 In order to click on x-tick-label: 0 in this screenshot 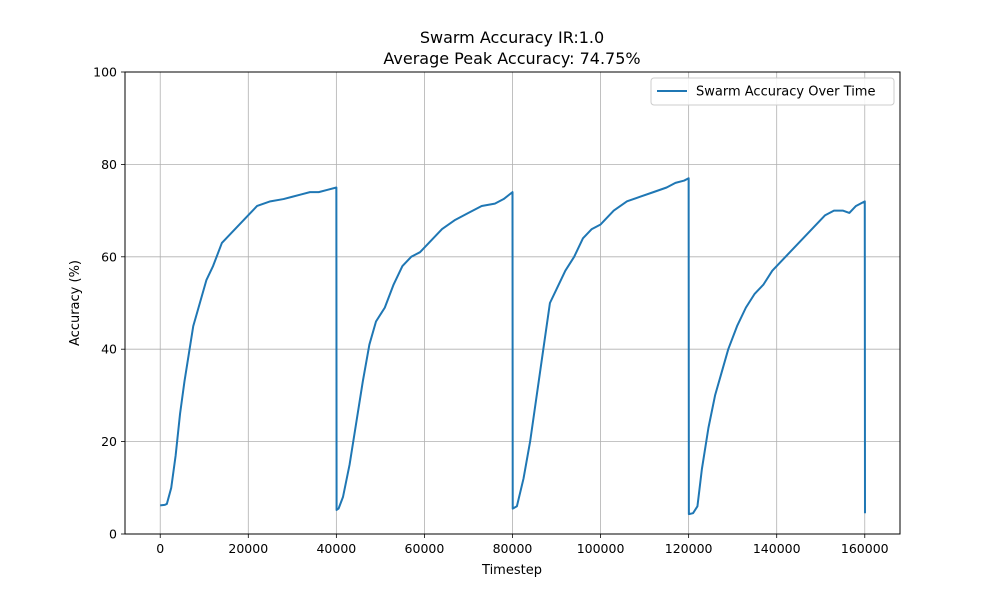, I will do `click(160, 548)`.